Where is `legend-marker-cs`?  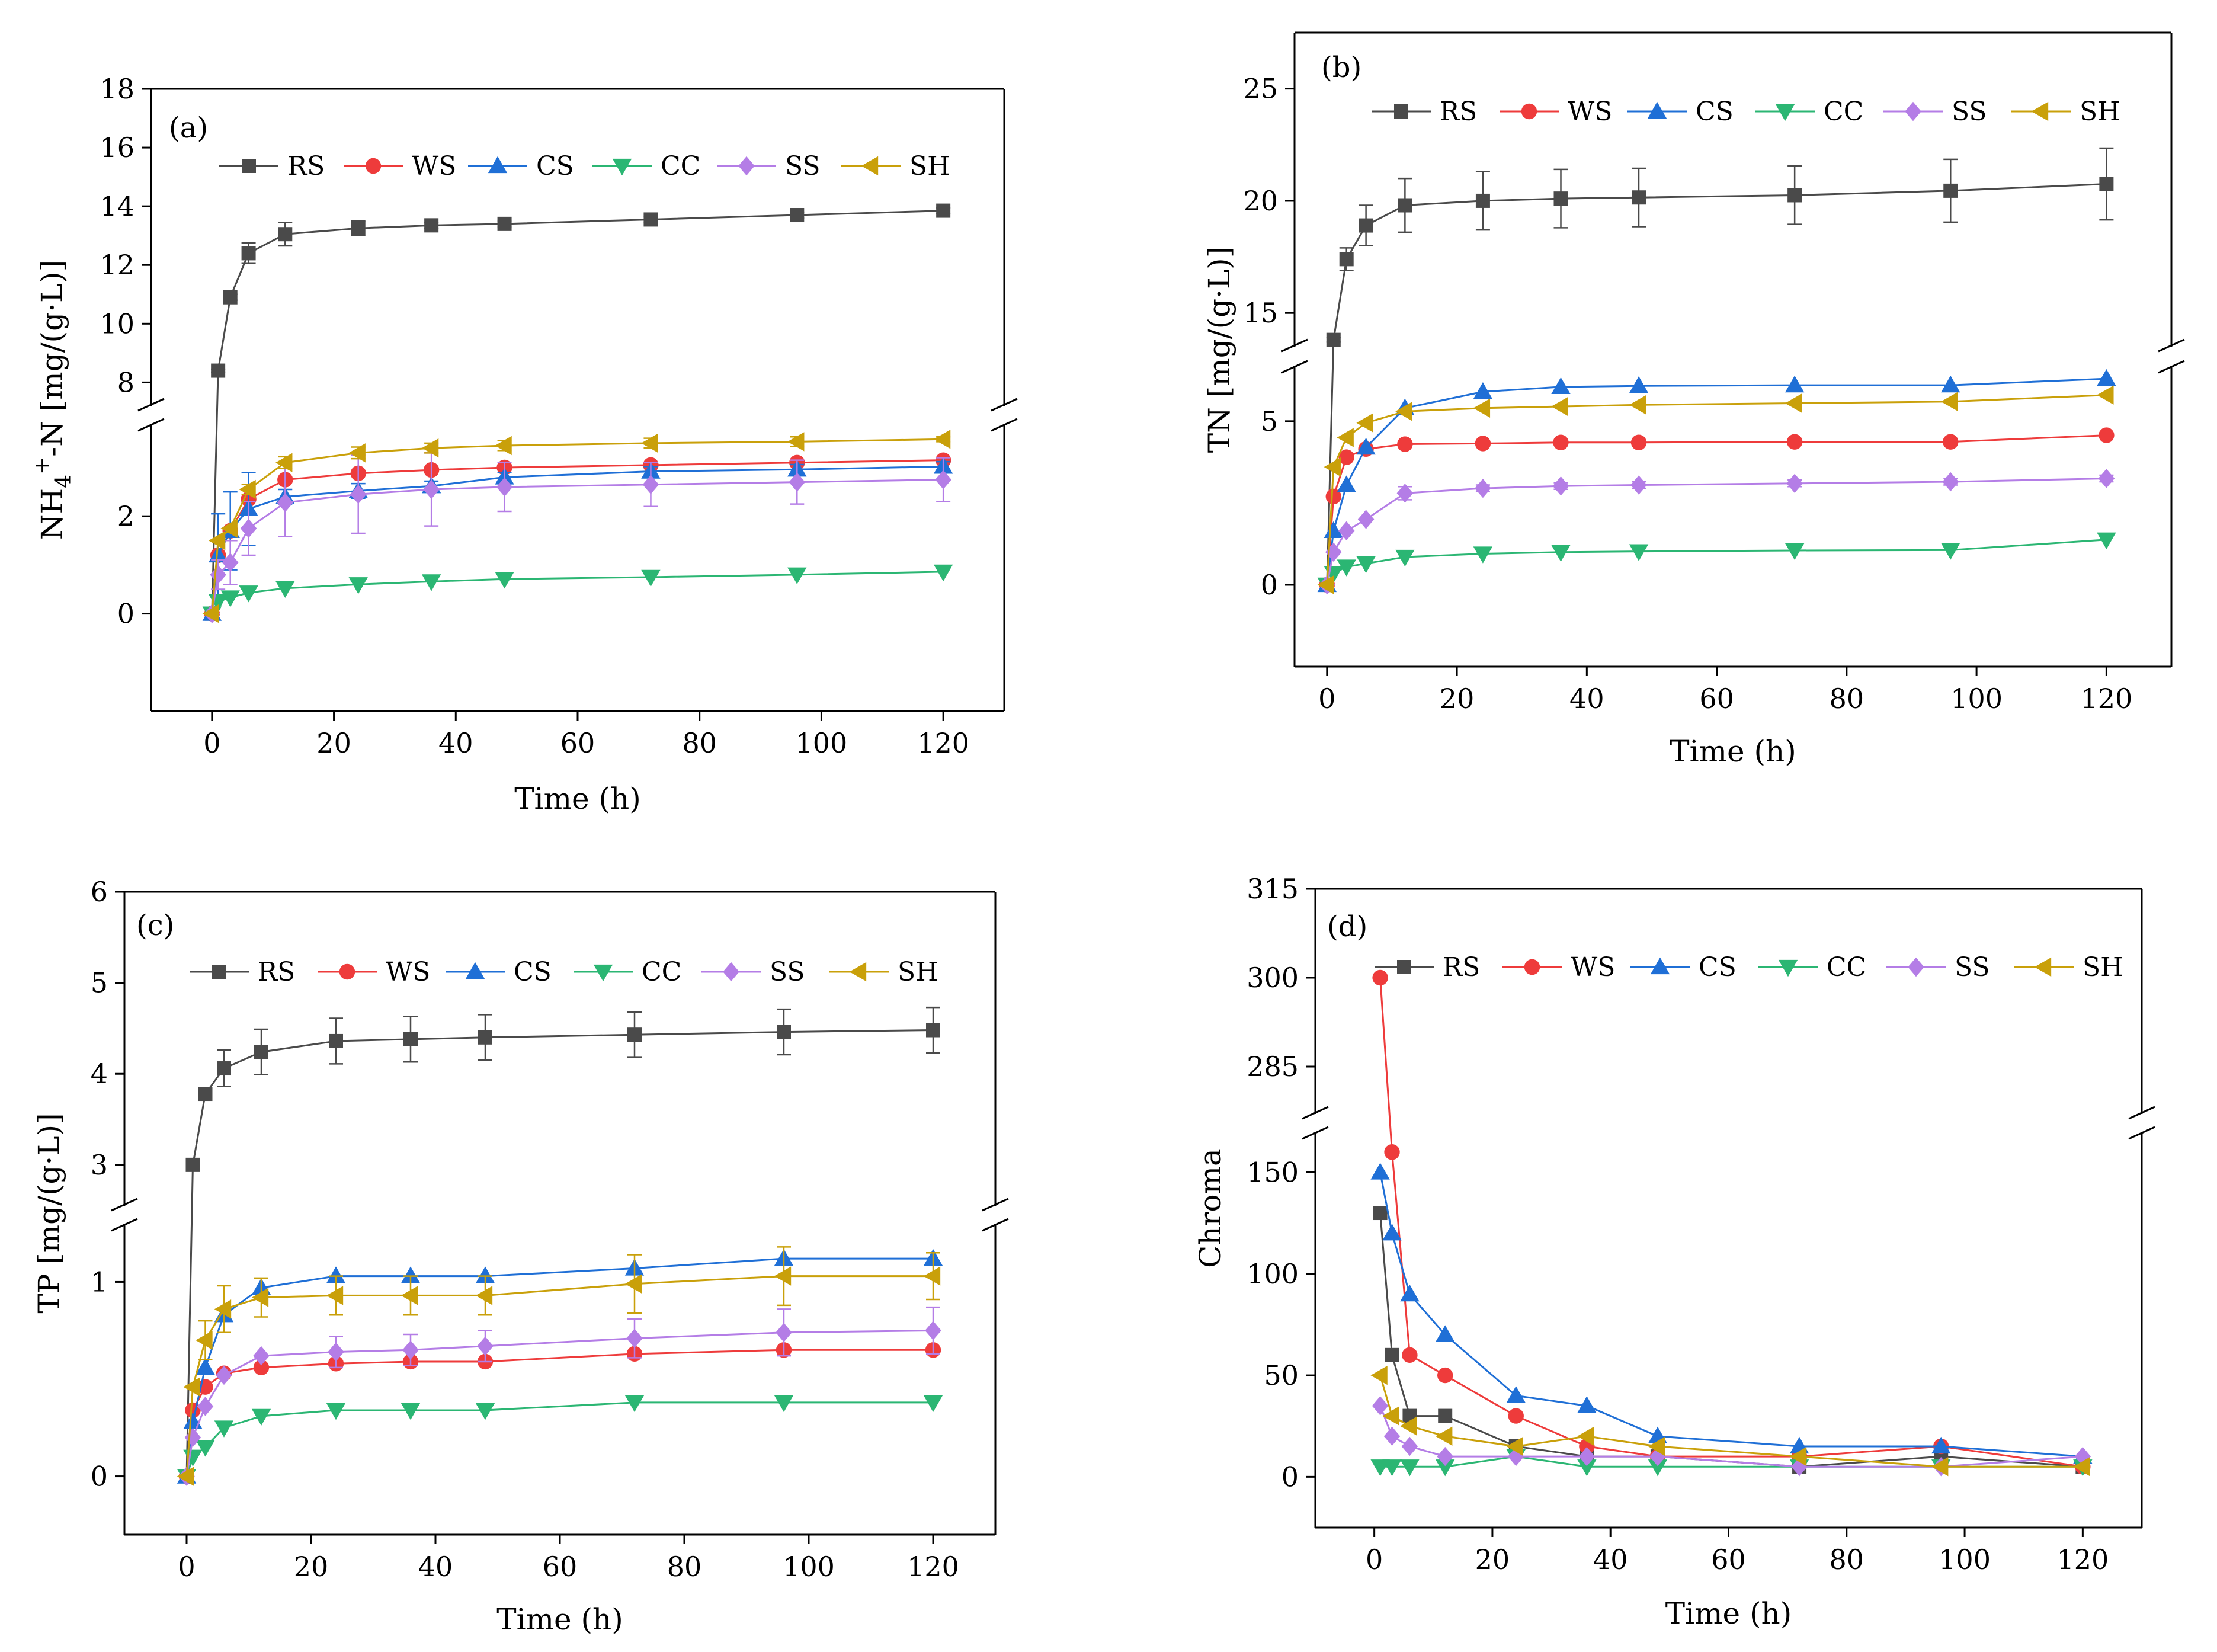
legend-marker-cs is located at coordinates (498, 165).